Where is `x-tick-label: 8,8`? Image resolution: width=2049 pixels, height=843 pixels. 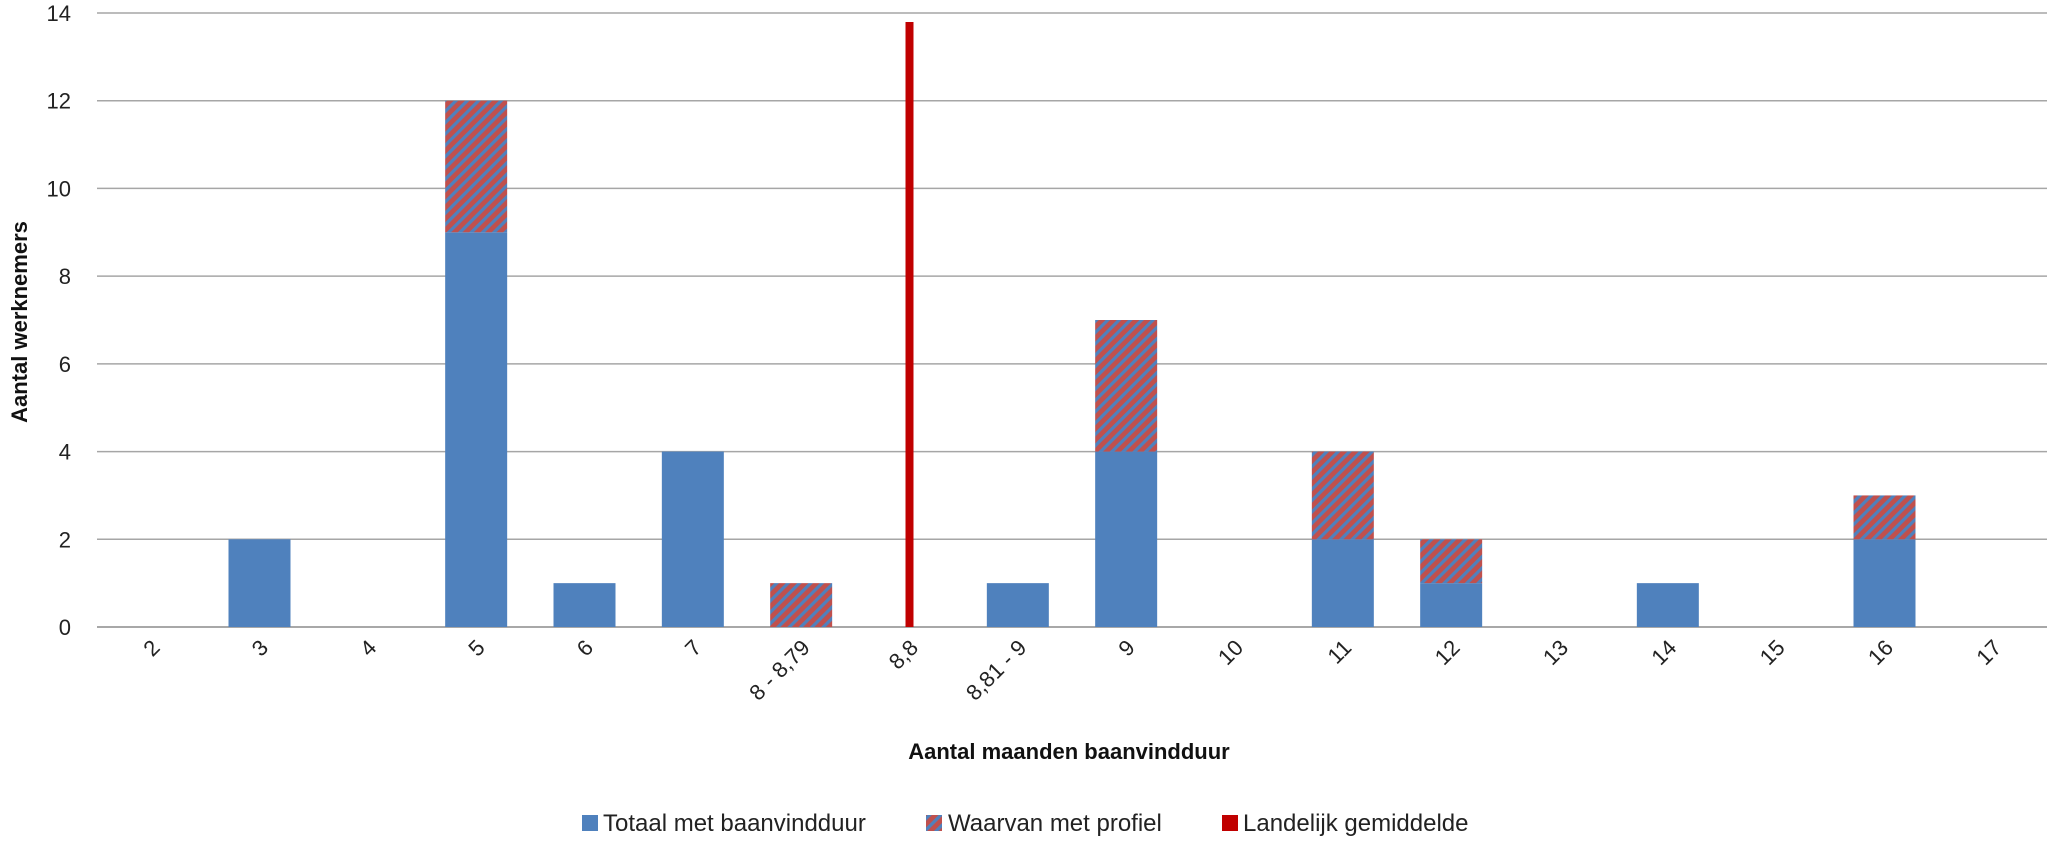 x-tick-label: 8,8 is located at coordinates (903, 654).